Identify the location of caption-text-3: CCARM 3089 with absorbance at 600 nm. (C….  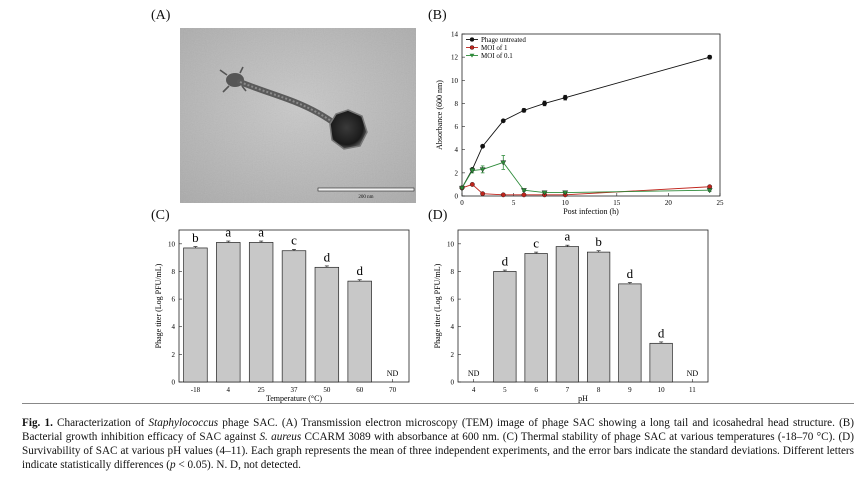
(438, 451).